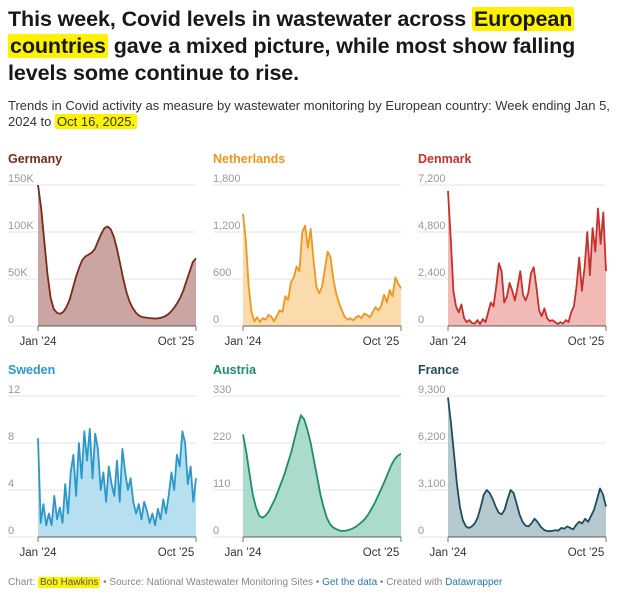 This screenshot has width=630, height=599. Describe the element at coordinates (11, 484) in the screenshot. I see `sweden-y-tick-label: 4` at that location.